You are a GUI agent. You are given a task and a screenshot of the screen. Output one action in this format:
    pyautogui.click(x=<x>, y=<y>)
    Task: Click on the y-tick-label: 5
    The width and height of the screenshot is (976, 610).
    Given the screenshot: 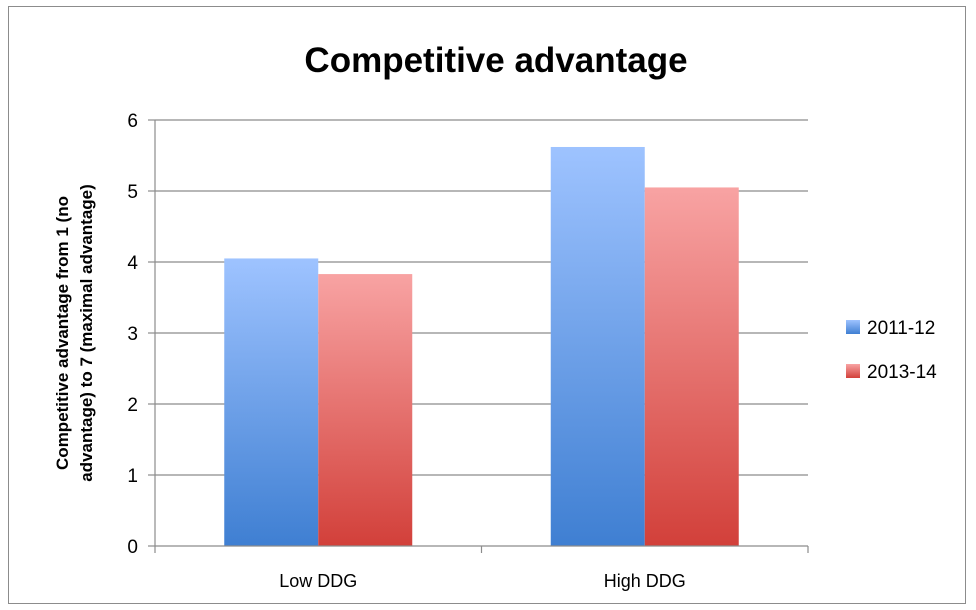 What is the action you would take?
    pyautogui.click(x=132, y=192)
    